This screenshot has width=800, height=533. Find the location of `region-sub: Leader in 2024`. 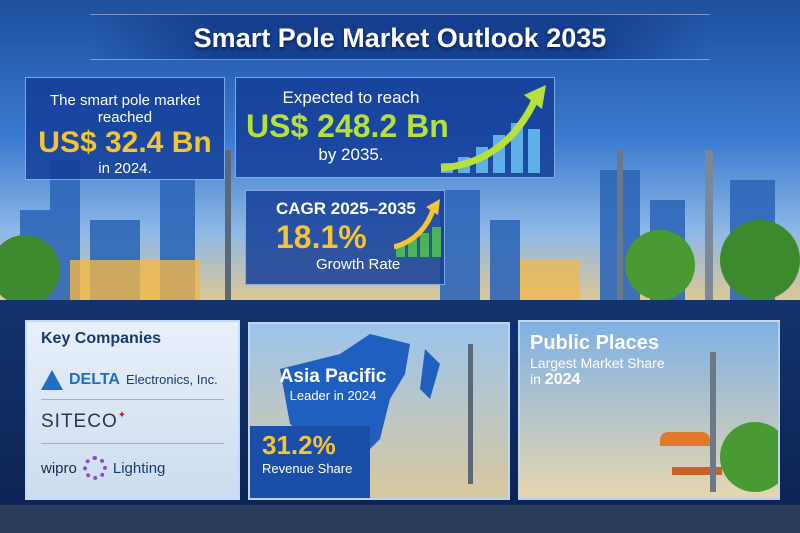

region-sub: Leader in 2024 is located at coordinates (333, 395).